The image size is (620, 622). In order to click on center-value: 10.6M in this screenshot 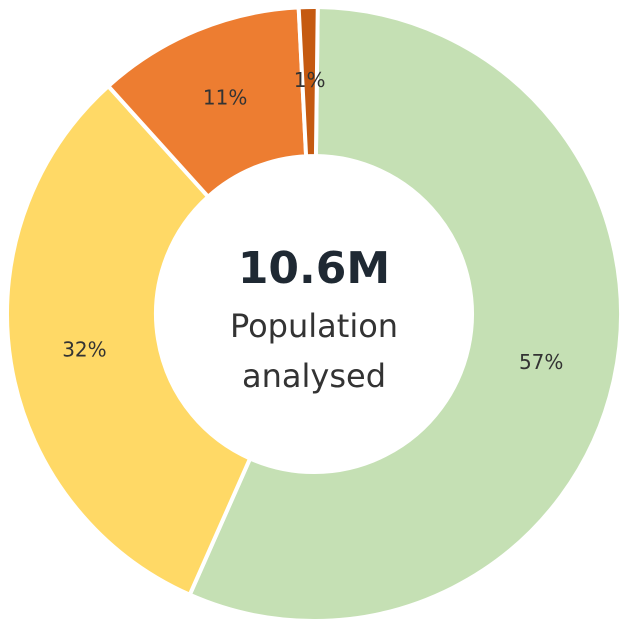, I will do `click(314, 268)`.